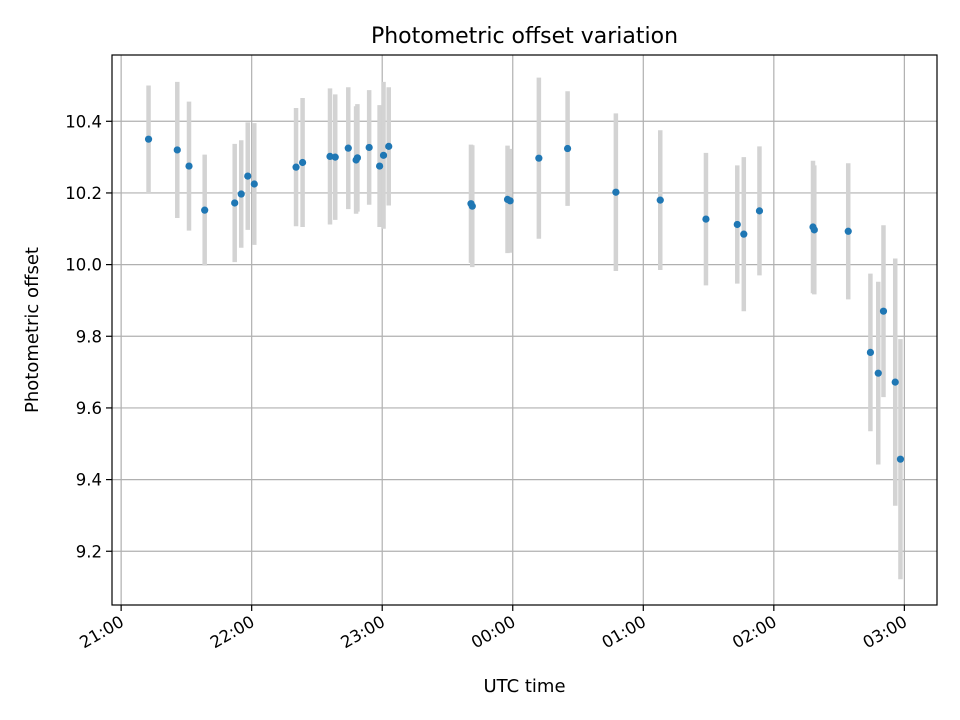 The image size is (960, 720). What do you see at coordinates (32, 330) in the screenshot?
I see `y-axis-label: Photometric offset` at bounding box center [32, 330].